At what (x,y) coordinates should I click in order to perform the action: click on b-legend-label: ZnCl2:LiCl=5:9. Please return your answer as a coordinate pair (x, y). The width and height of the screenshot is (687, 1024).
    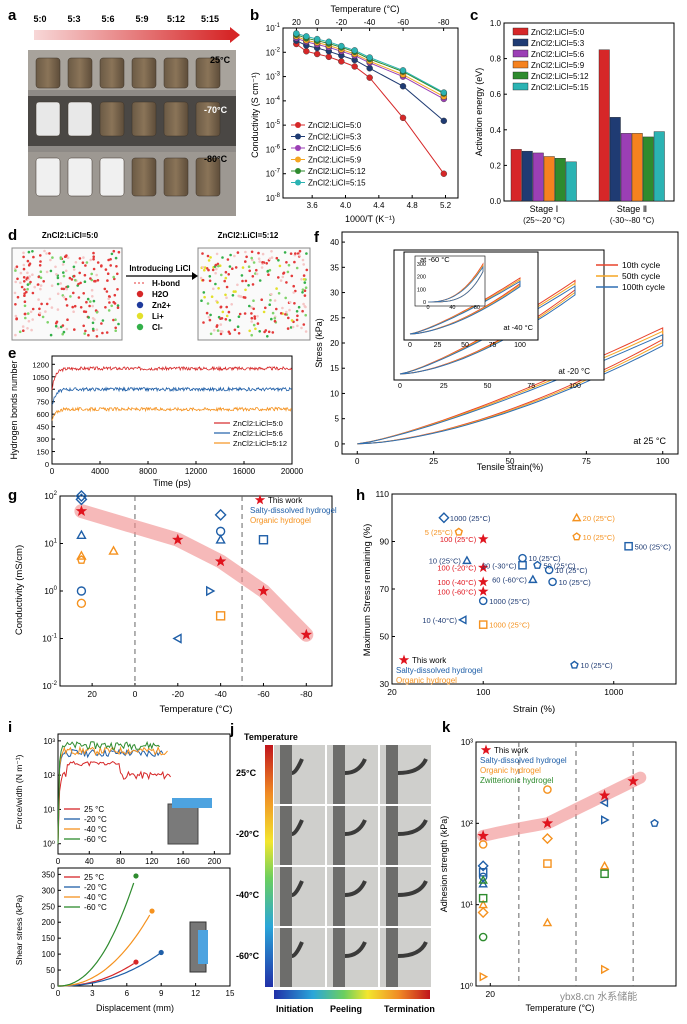
    Looking at the image, I should click on (335, 160).